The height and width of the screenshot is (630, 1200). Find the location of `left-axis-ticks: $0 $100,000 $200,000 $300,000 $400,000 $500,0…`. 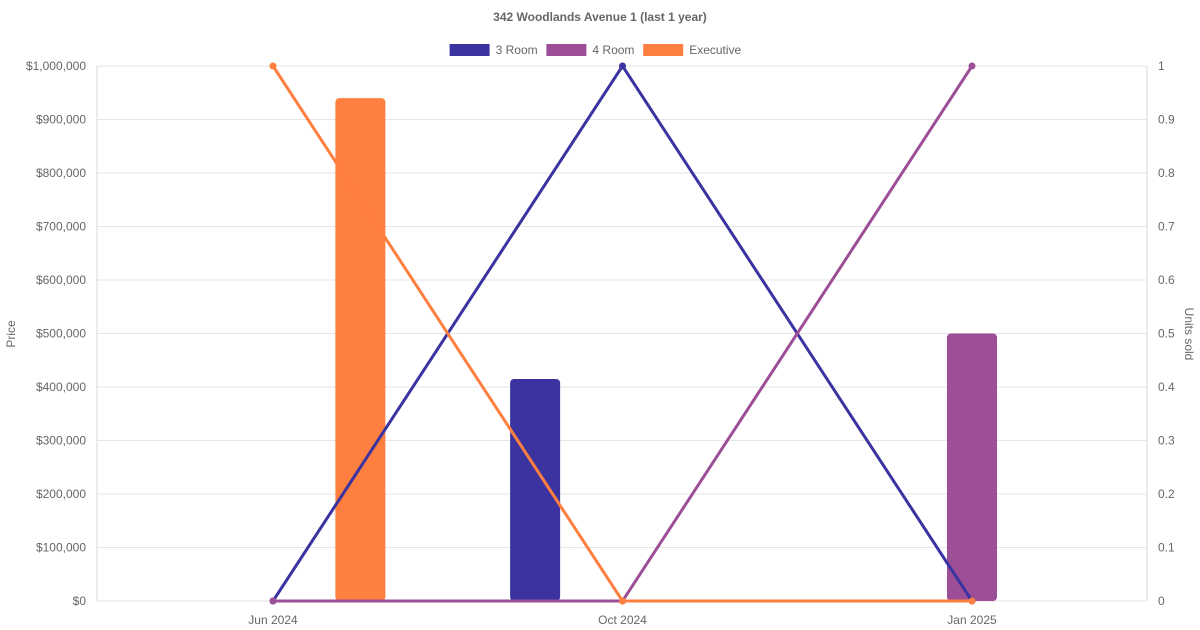

left-axis-ticks: $0 $100,000 $200,000 $300,000 $400,000 $500,0… is located at coordinates (56, 333).